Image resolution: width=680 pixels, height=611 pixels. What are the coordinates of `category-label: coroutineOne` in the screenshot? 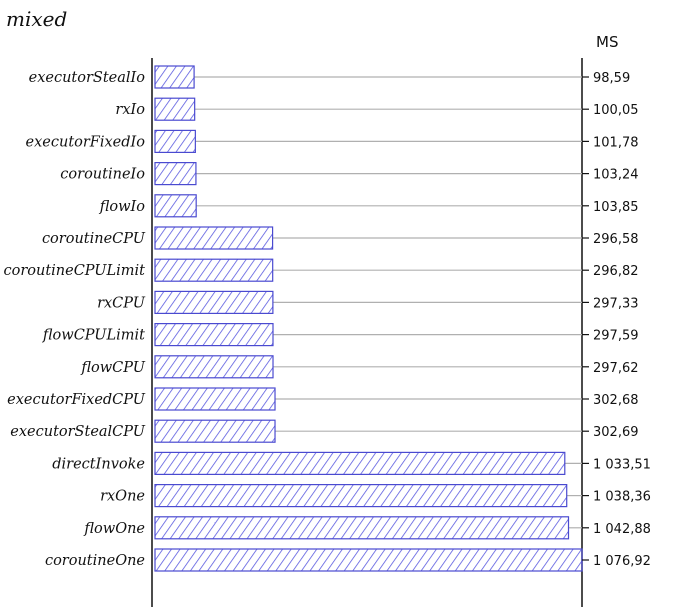 It's located at (95, 561).